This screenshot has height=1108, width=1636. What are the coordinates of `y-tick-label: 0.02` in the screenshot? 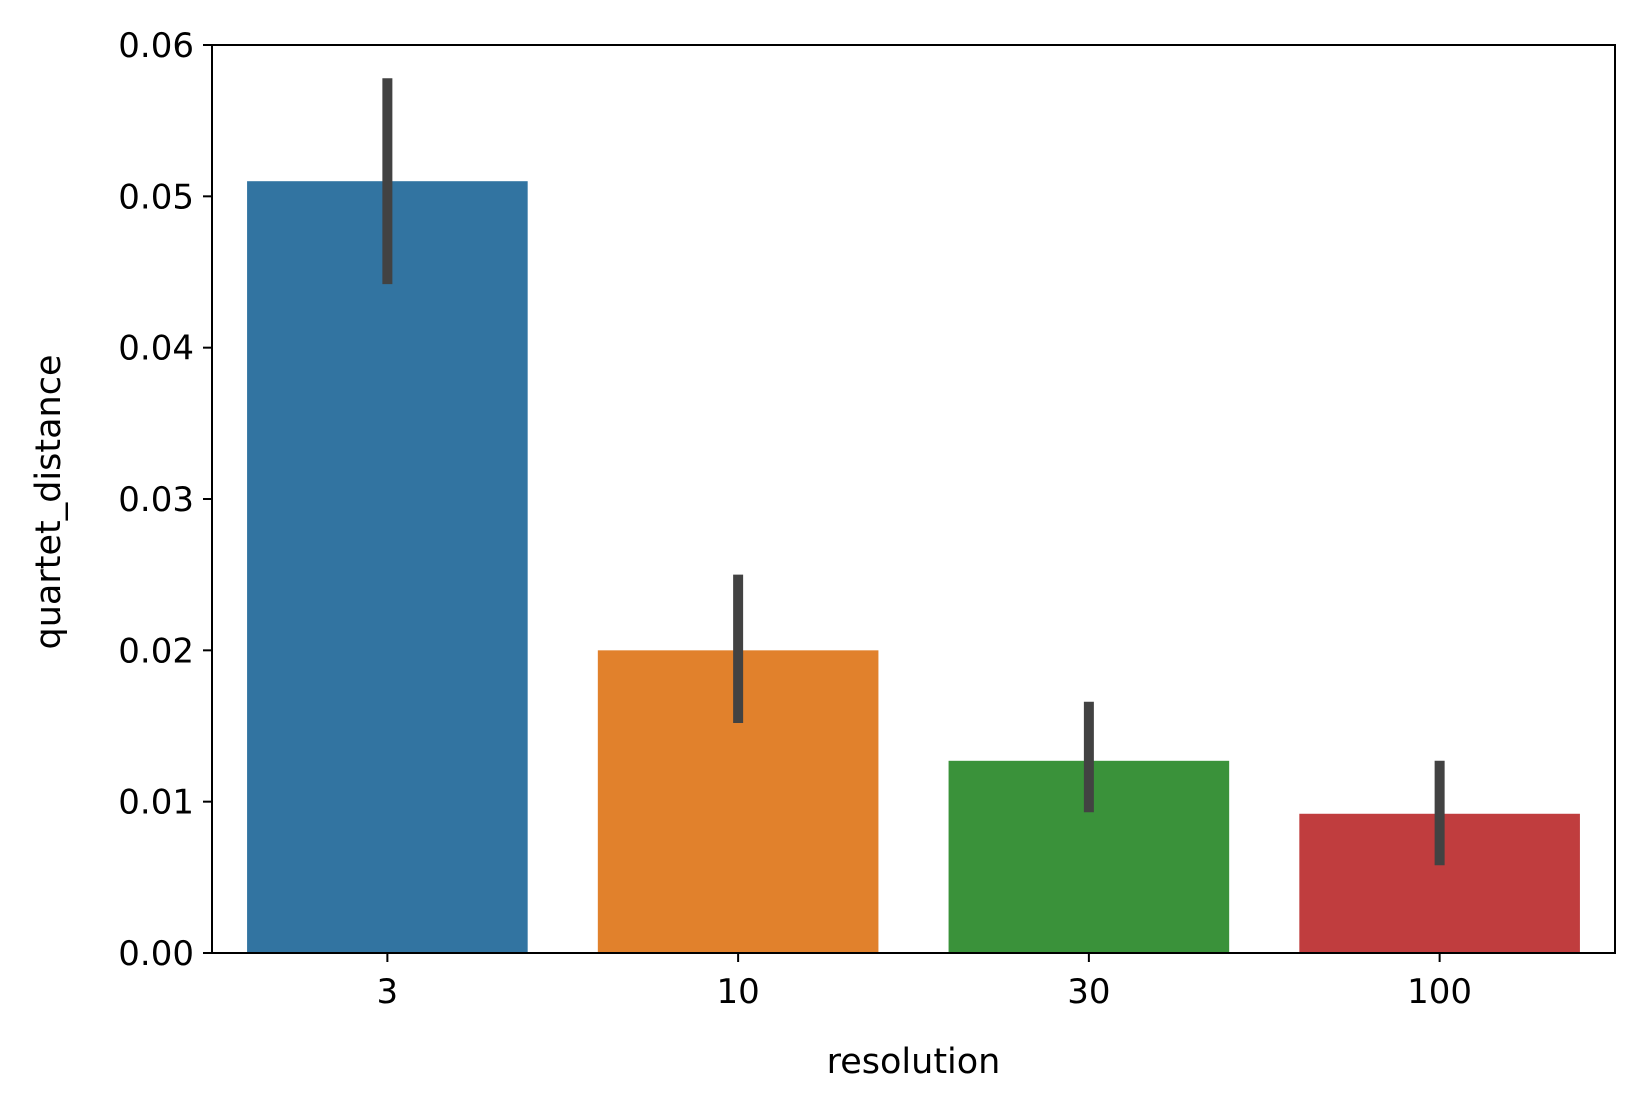 It's located at (156, 651).